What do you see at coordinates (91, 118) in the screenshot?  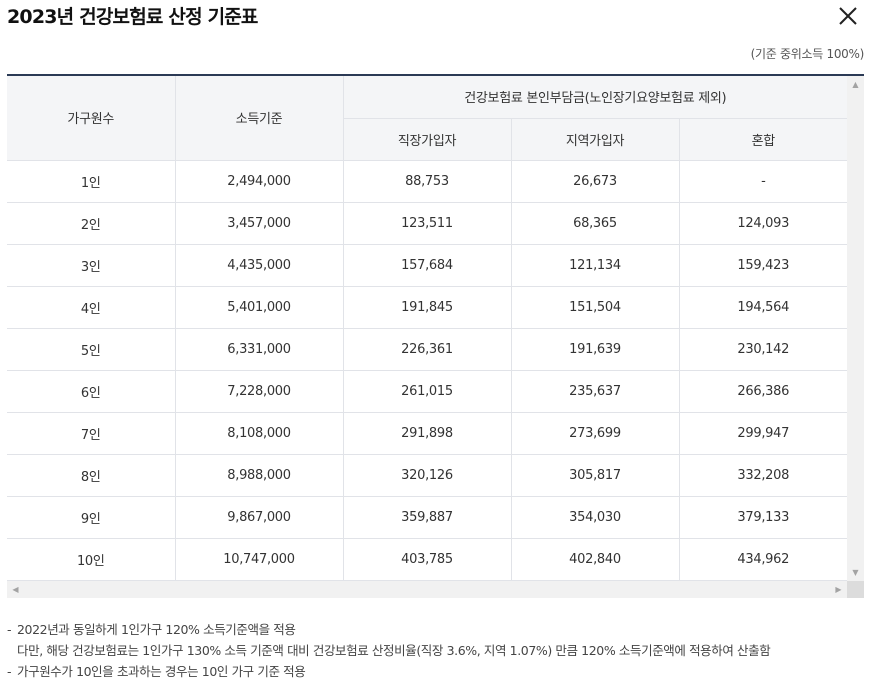 I see `header-household: 가구원수` at bounding box center [91, 118].